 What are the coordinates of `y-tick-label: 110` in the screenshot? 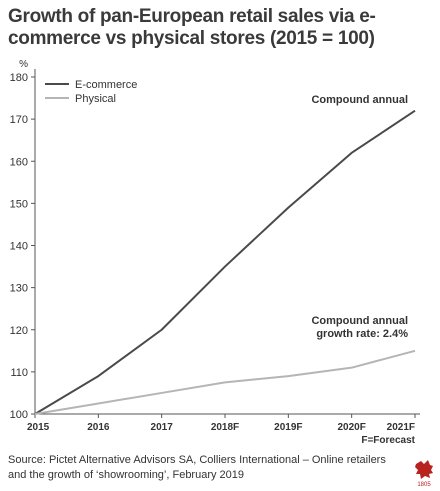 It's located at (19, 373).